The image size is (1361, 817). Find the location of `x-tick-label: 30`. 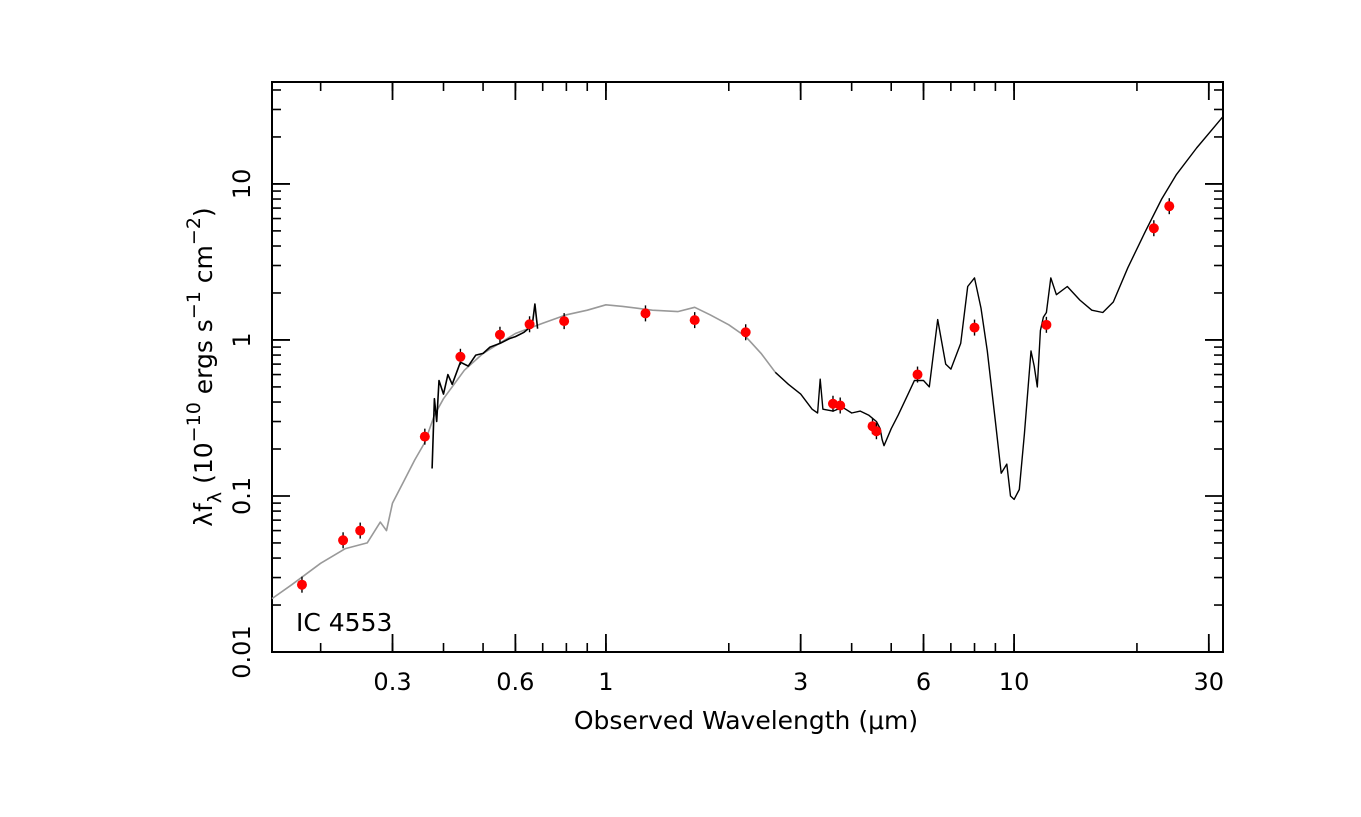

x-tick-label: 30 is located at coordinates (1209, 682).